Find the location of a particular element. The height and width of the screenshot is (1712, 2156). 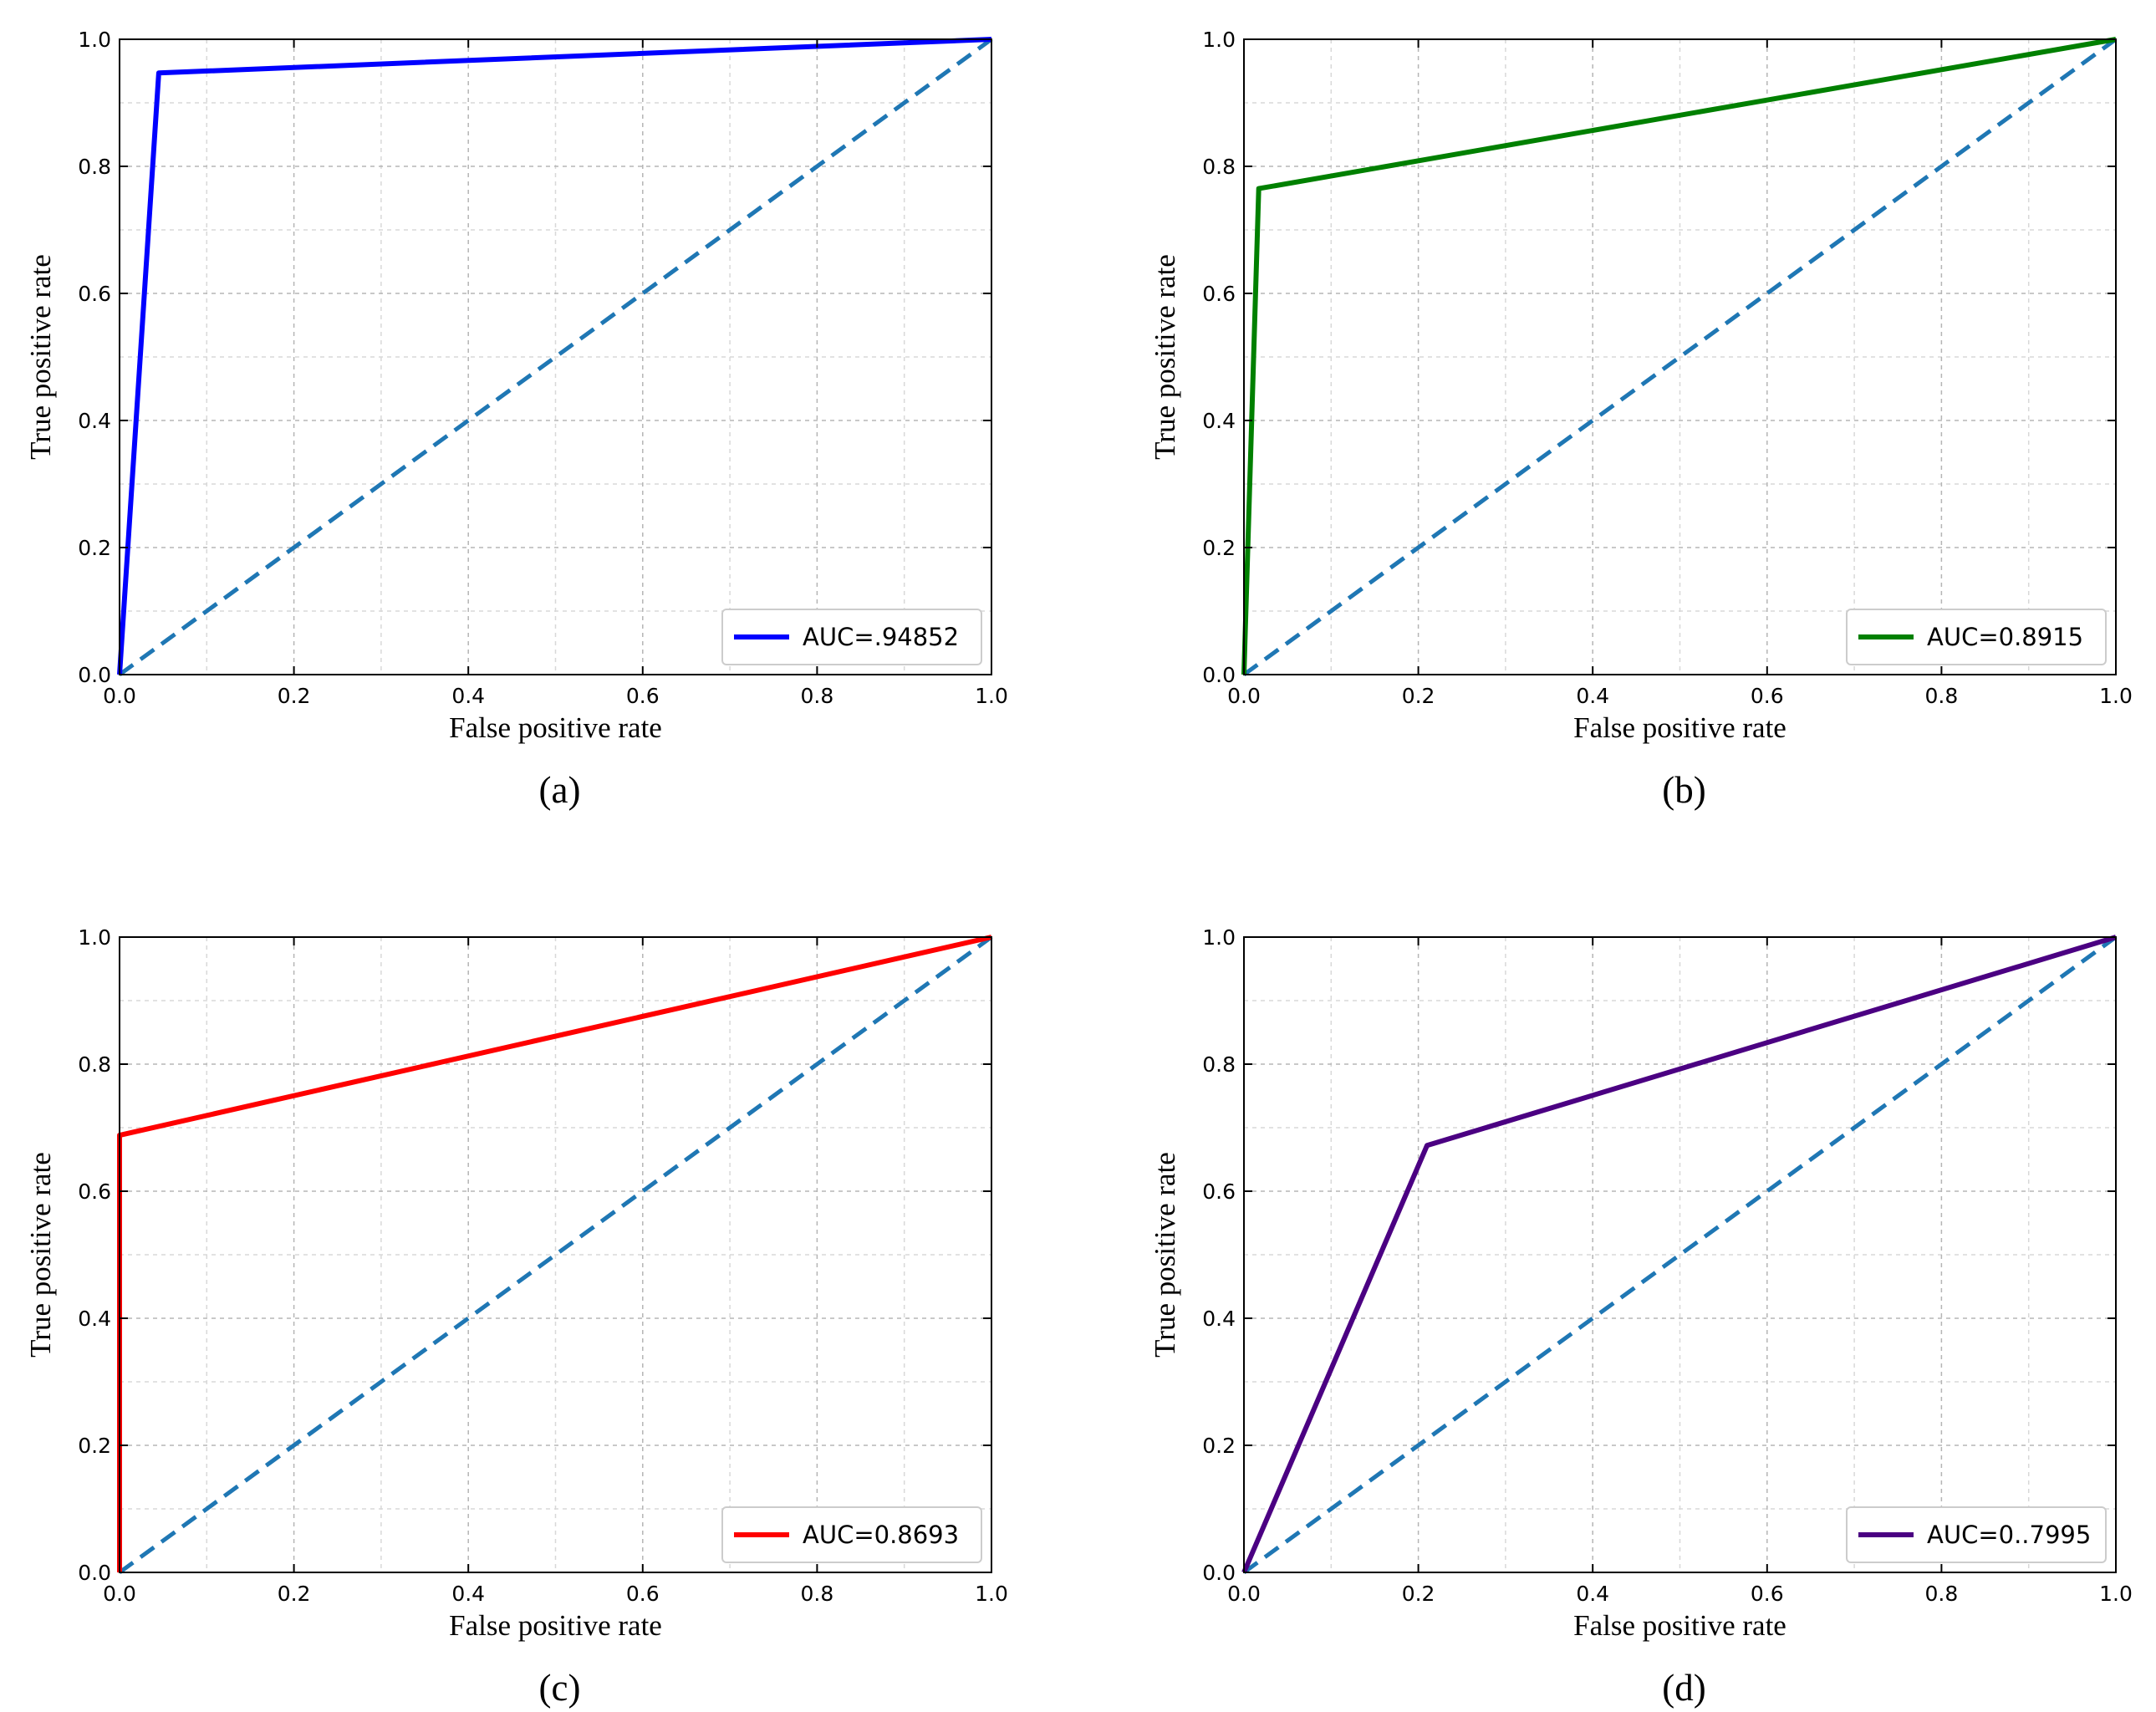

panel-label: (d) is located at coordinates (1683, 1688).